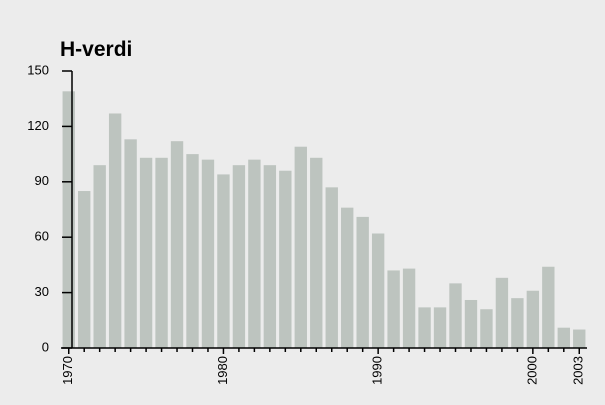 Image resolution: width=605 pixels, height=405 pixels. What do you see at coordinates (45, 346) in the screenshot?
I see `y-tick-label: 0` at bounding box center [45, 346].